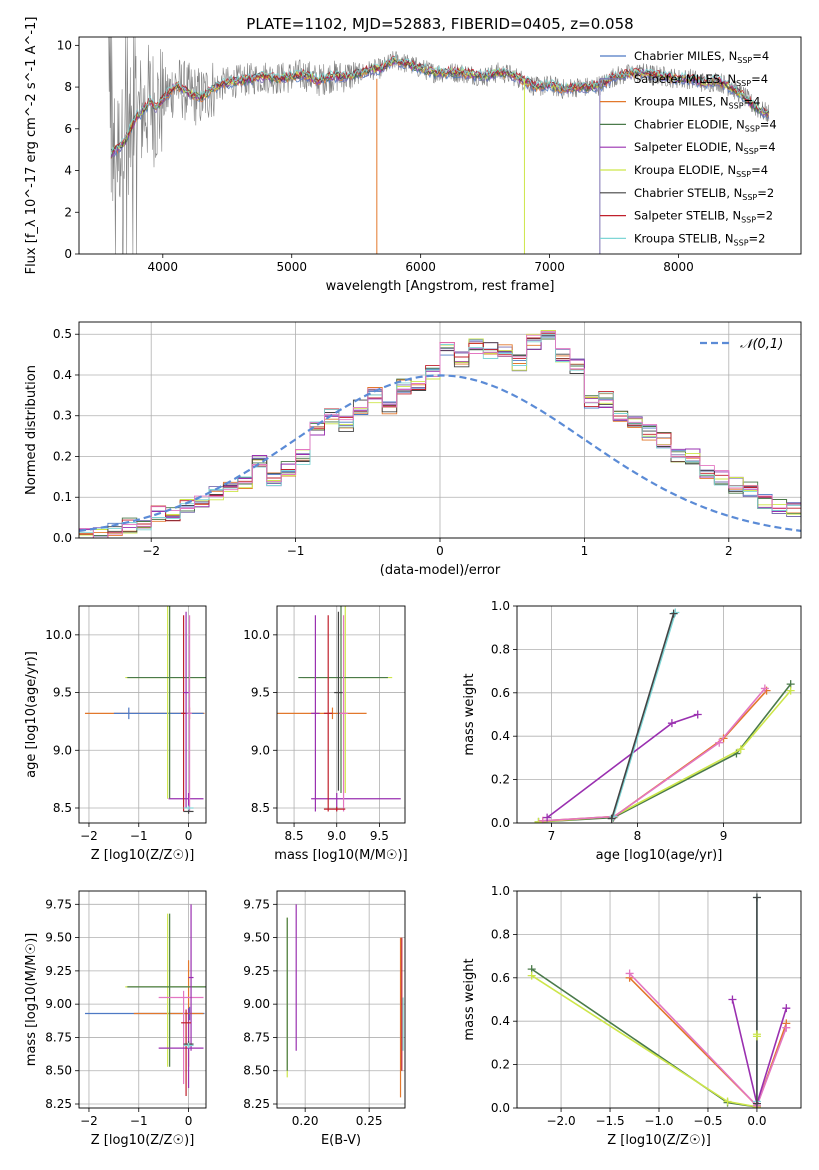 This screenshot has width=819, height=1170. What do you see at coordinates (62, 750) in the screenshot?
I see `age-z-y-tick-label: 9.0` at bounding box center [62, 750].